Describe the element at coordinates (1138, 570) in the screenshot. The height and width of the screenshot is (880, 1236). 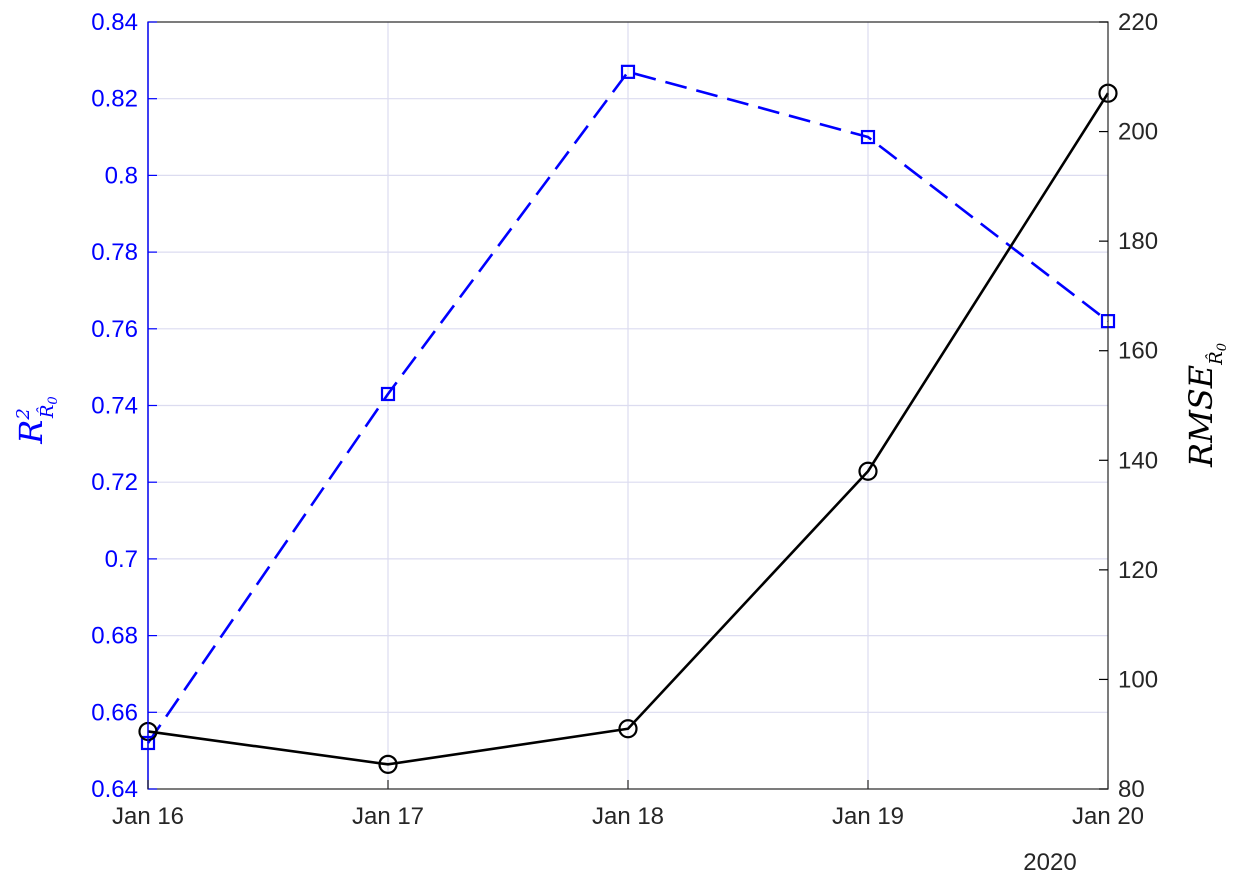
I see `right-axis-tick-label: 120` at that location.